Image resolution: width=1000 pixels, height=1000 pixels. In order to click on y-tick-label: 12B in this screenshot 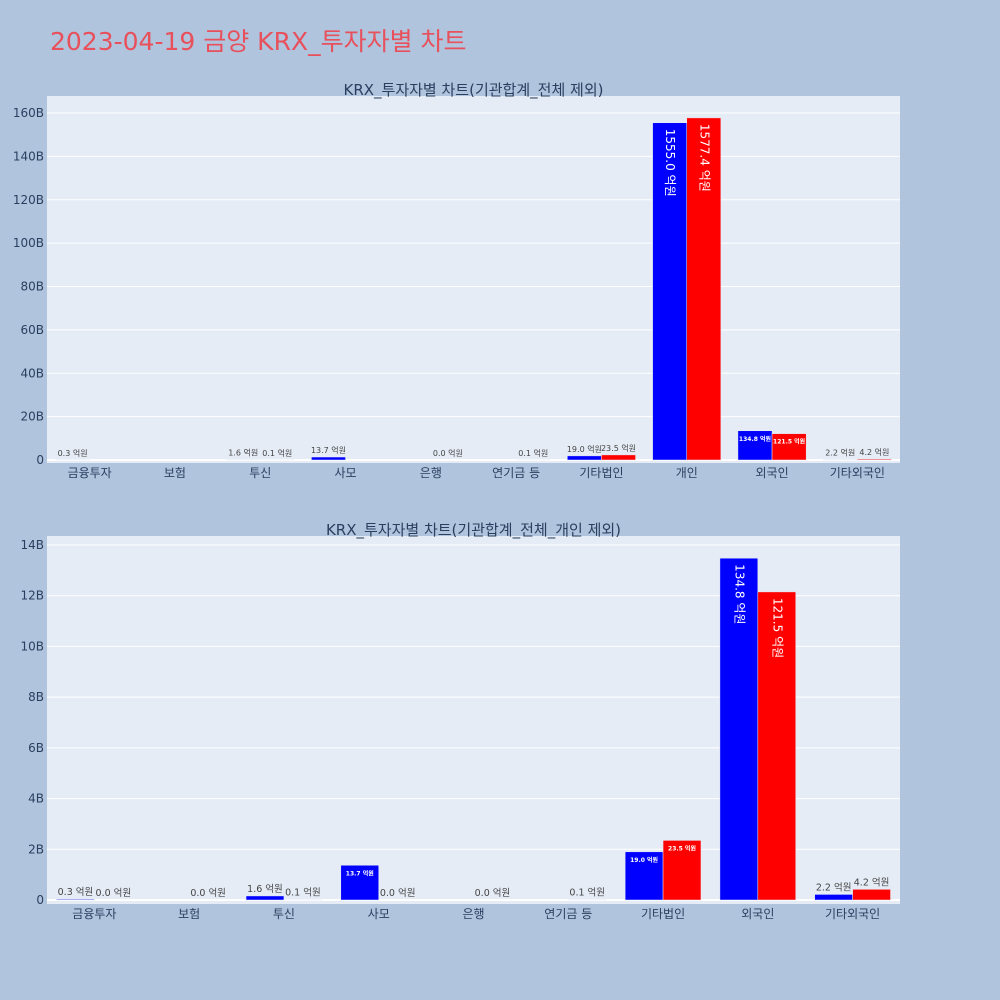, I will do `click(32, 596)`.